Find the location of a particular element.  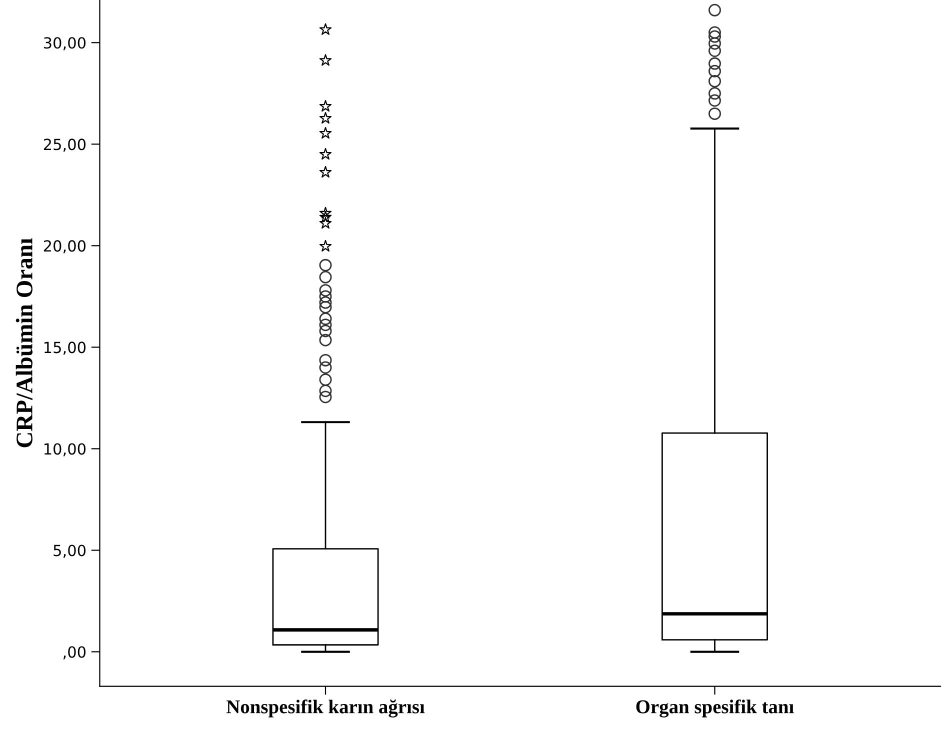

x-tick-label: Nonspesifik karın ağrısı is located at coordinates (325, 708).